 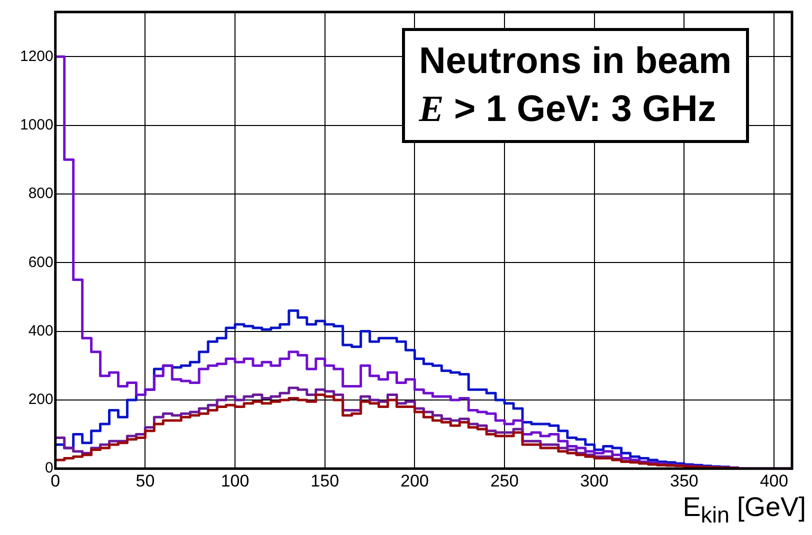 What do you see at coordinates (41, 262) in the screenshot?
I see `y-tick-label: 600` at bounding box center [41, 262].